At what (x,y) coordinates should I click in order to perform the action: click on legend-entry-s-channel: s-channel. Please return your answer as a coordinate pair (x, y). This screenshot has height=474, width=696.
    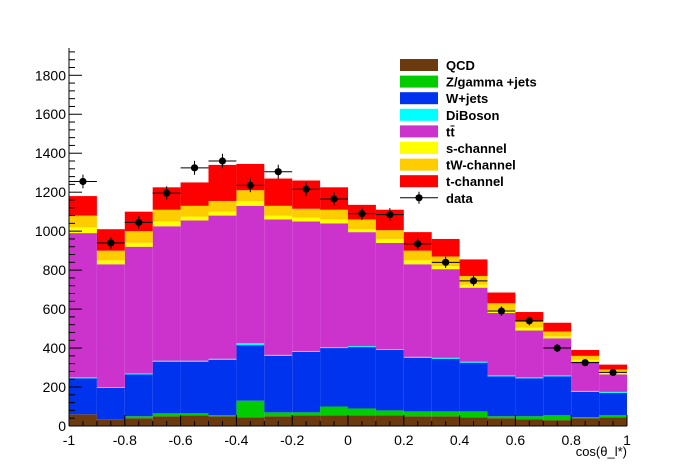
    Looking at the image, I should click on (453, 148).